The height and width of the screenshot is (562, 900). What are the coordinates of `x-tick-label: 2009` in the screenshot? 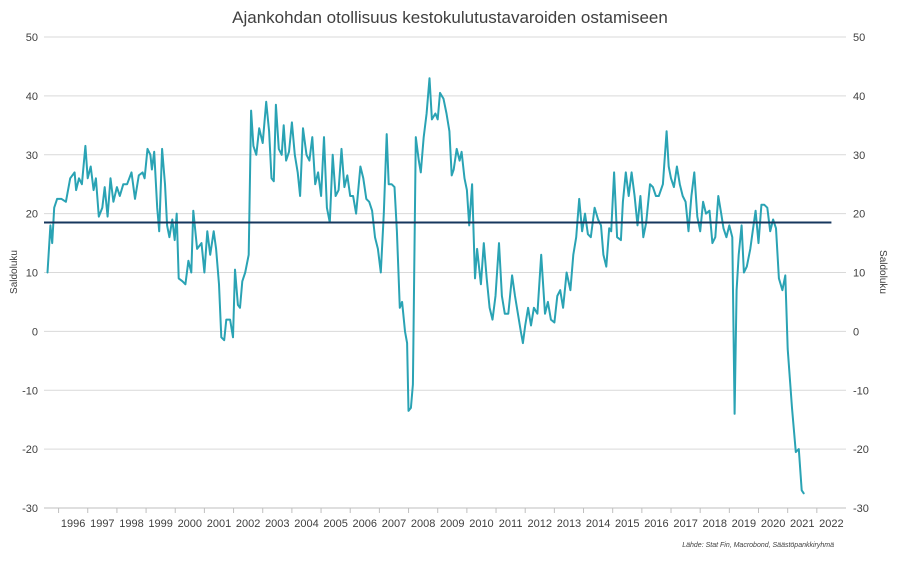 It's located at (452, 524).